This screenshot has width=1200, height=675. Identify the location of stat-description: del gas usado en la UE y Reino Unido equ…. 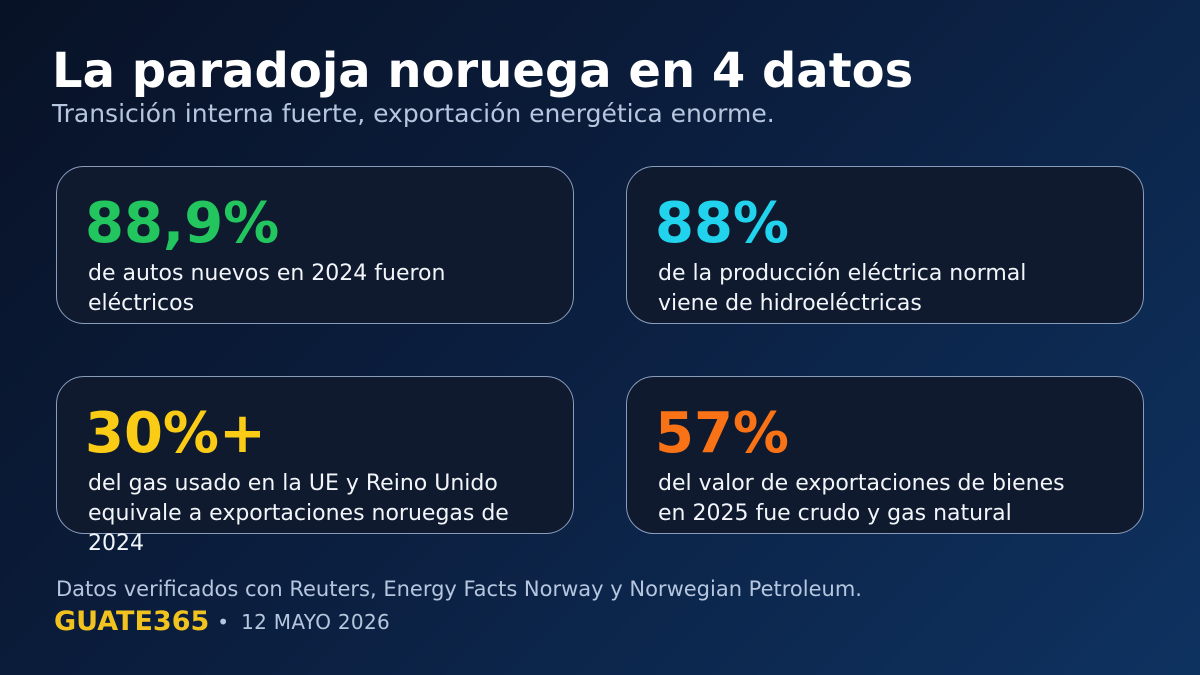
(298, 513).